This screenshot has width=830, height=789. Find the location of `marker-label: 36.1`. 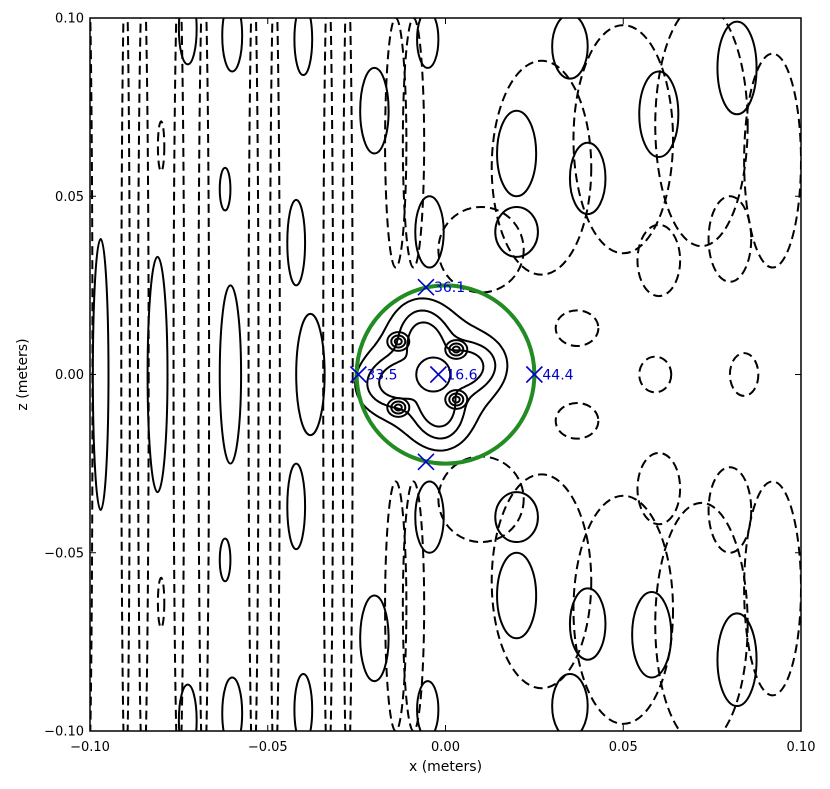

marker-label: 36.1 is located at coordinates (449, 288).